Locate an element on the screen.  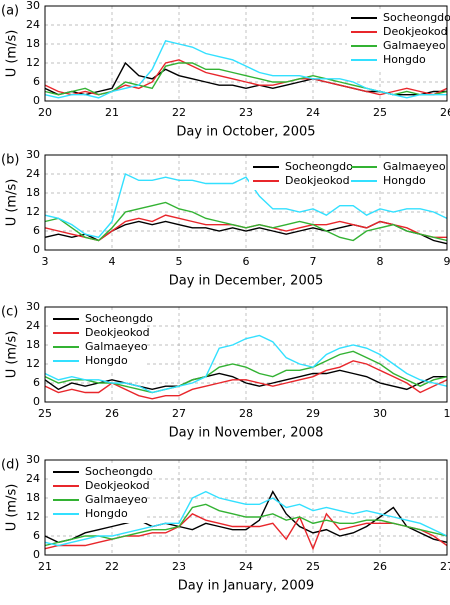
x-tick-label: 6 is located at coordinates (246, 261).